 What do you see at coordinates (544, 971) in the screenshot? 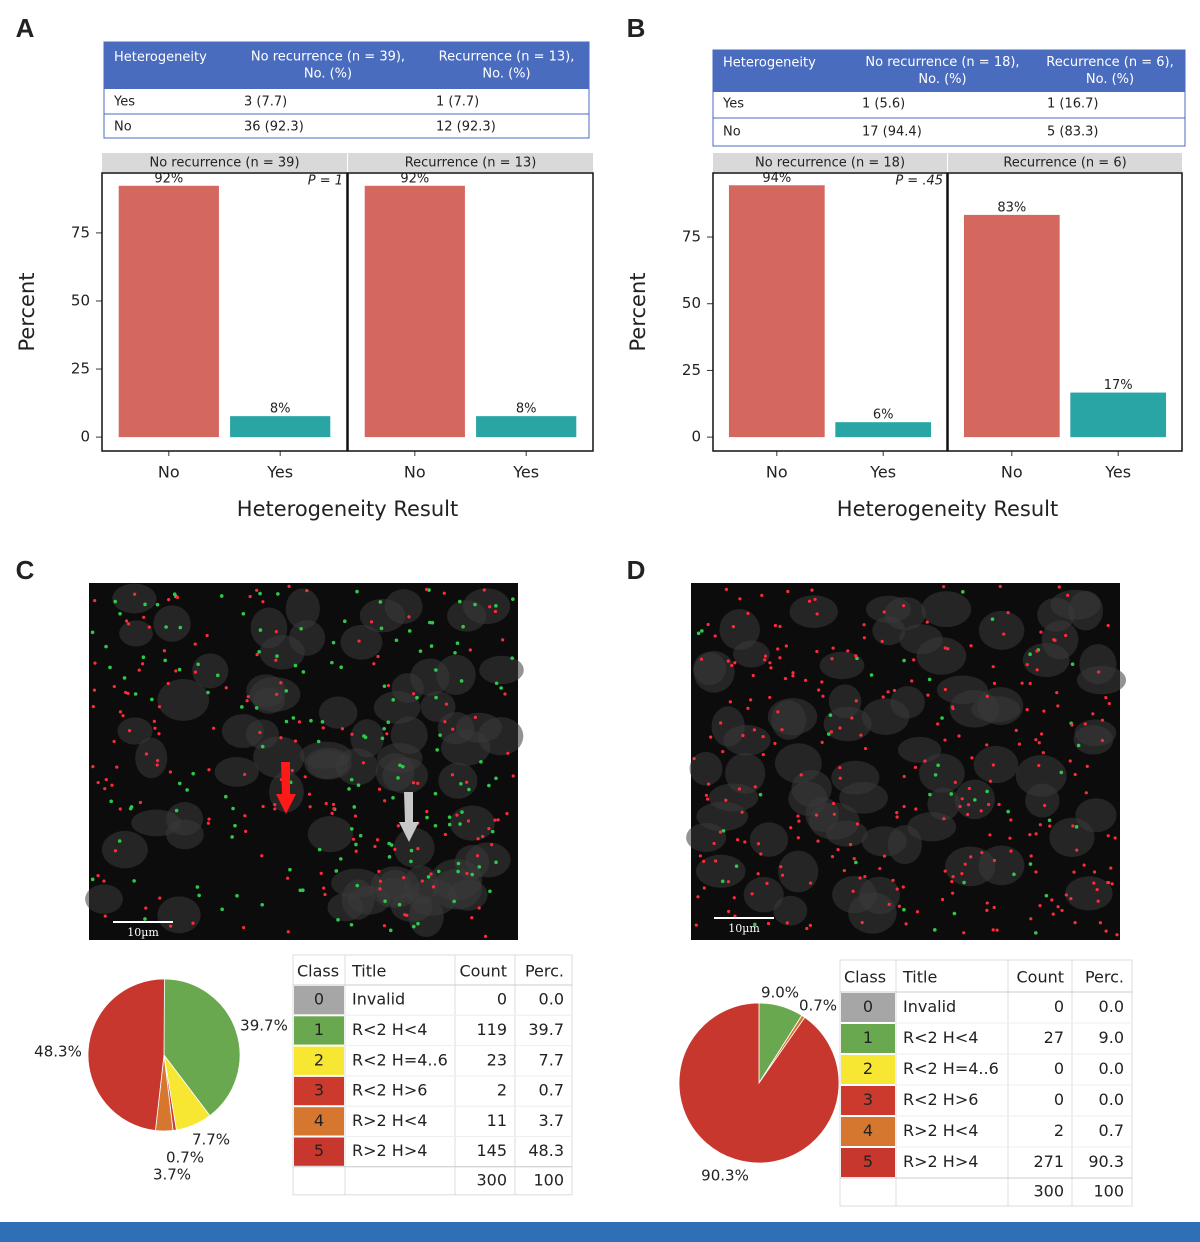
I see `table-header: Perc.` at bounding box center [544, 971].